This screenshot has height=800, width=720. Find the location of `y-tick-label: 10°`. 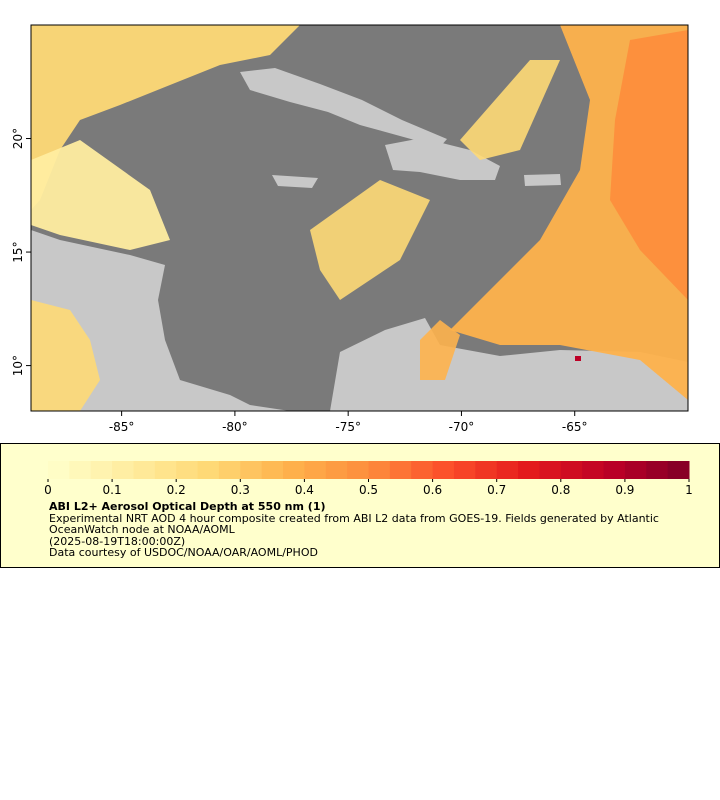

y-tick-label: 10° is located at coordinates (18, 365).